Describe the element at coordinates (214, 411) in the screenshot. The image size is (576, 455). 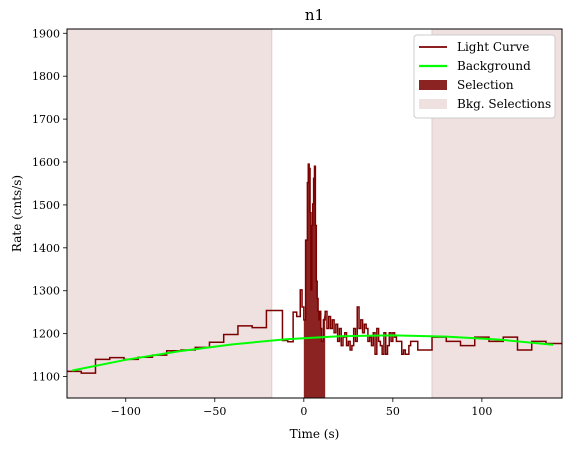
I see `x-tick-label-1: −50` at that location.